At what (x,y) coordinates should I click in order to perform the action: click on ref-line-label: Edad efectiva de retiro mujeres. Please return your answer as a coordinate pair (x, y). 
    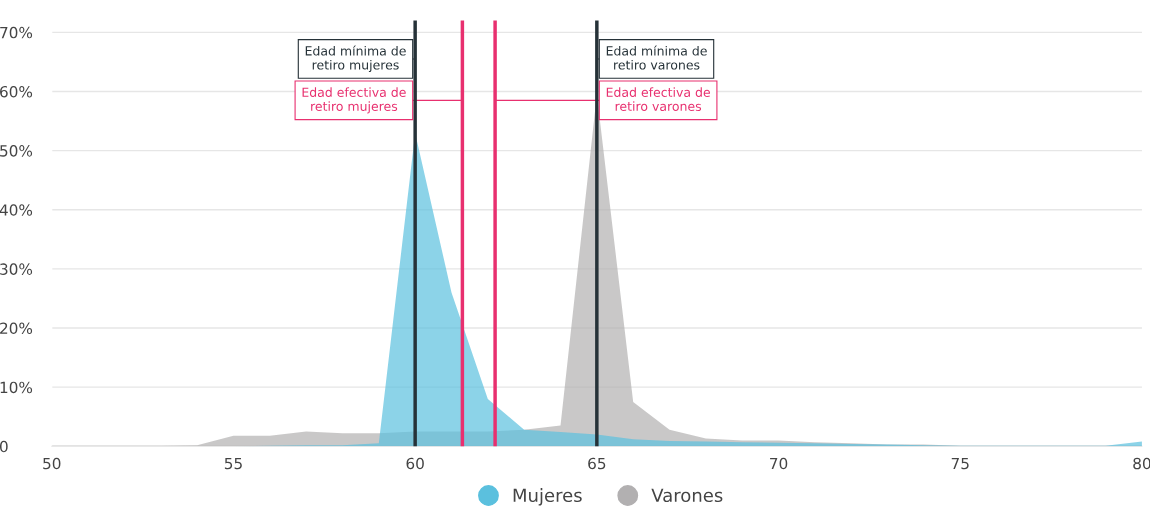
    Looking at the image, I should click on (354, 100).